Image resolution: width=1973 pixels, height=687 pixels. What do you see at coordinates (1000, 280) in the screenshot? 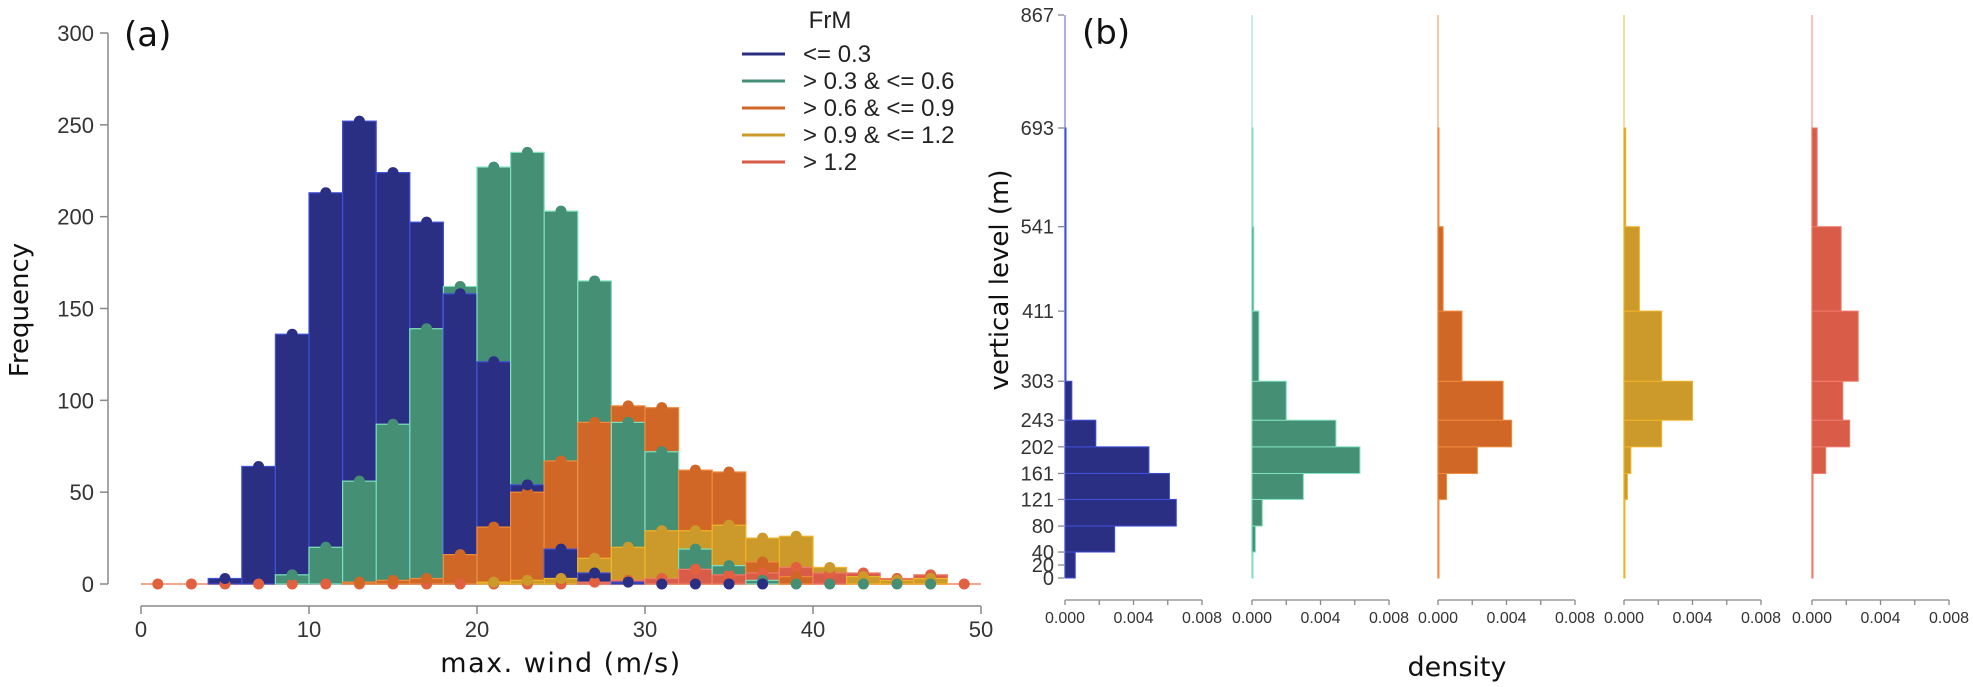
I see `panel-b-y-axis-title: vertical level (m)` at bounding box center [1000, 280].